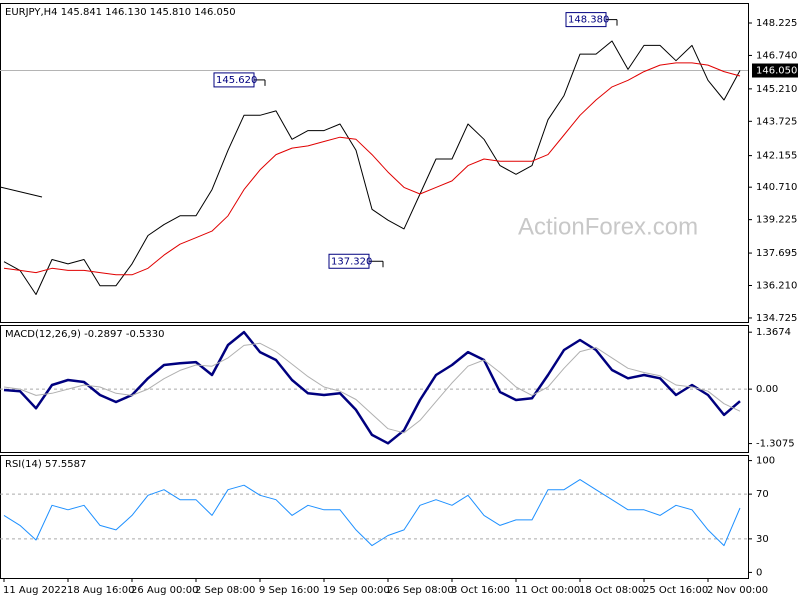 The width and height of the screenshot is (800, 600). Describe the element at coordinates (776, 286) in the screenshot. I see `y-tick-label: 136.210` at that location.